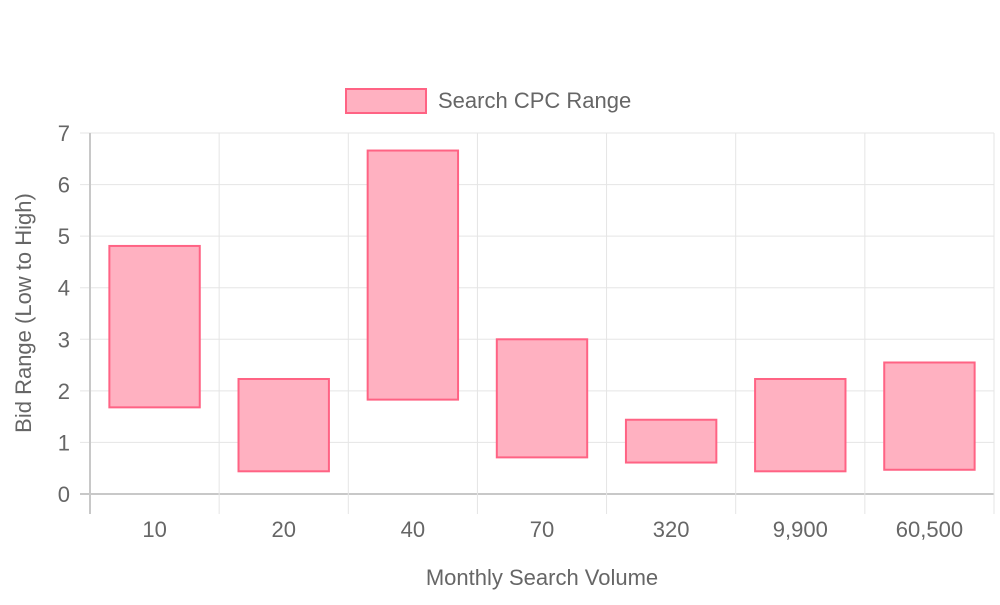 Image resolution: width=1000 pixels, height=605 pixels. What do you see at coordinates (64, 236) in the screenshot?
I see `y-tick-label: 5` at bounding box center [64, 236].